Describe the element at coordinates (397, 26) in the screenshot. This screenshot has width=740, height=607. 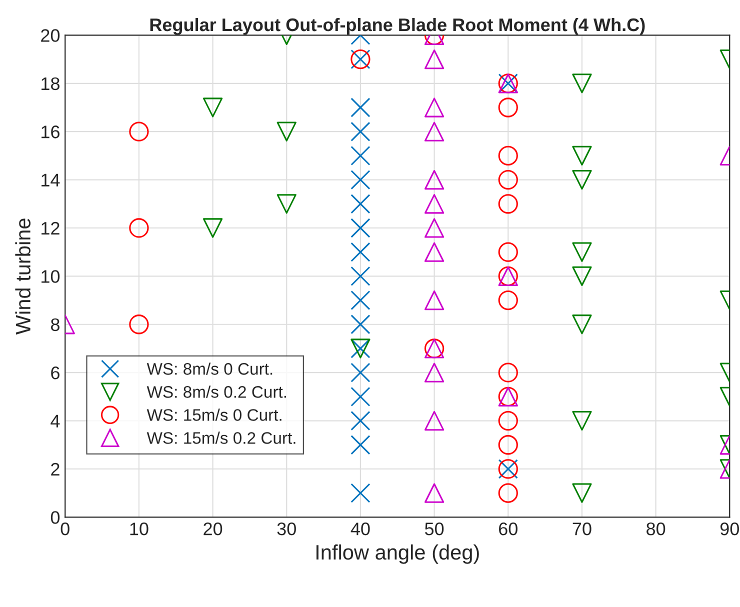
I see `chart-title: Regular Layout Out-of-plane Blade Root Moment (4 Wh.C)` at that location.